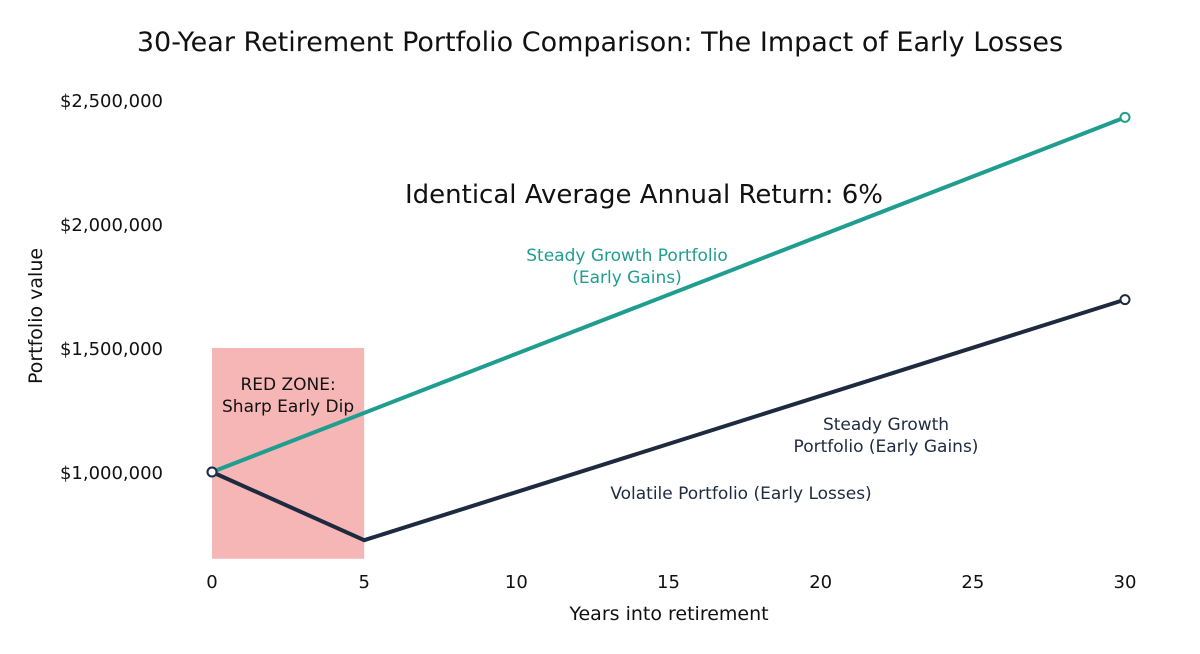 The height and width of the screenshot is (654, 1200). I want to click on secondary-series-annotation-line-1: Portfolio (Early Gains), so click(886, 447).